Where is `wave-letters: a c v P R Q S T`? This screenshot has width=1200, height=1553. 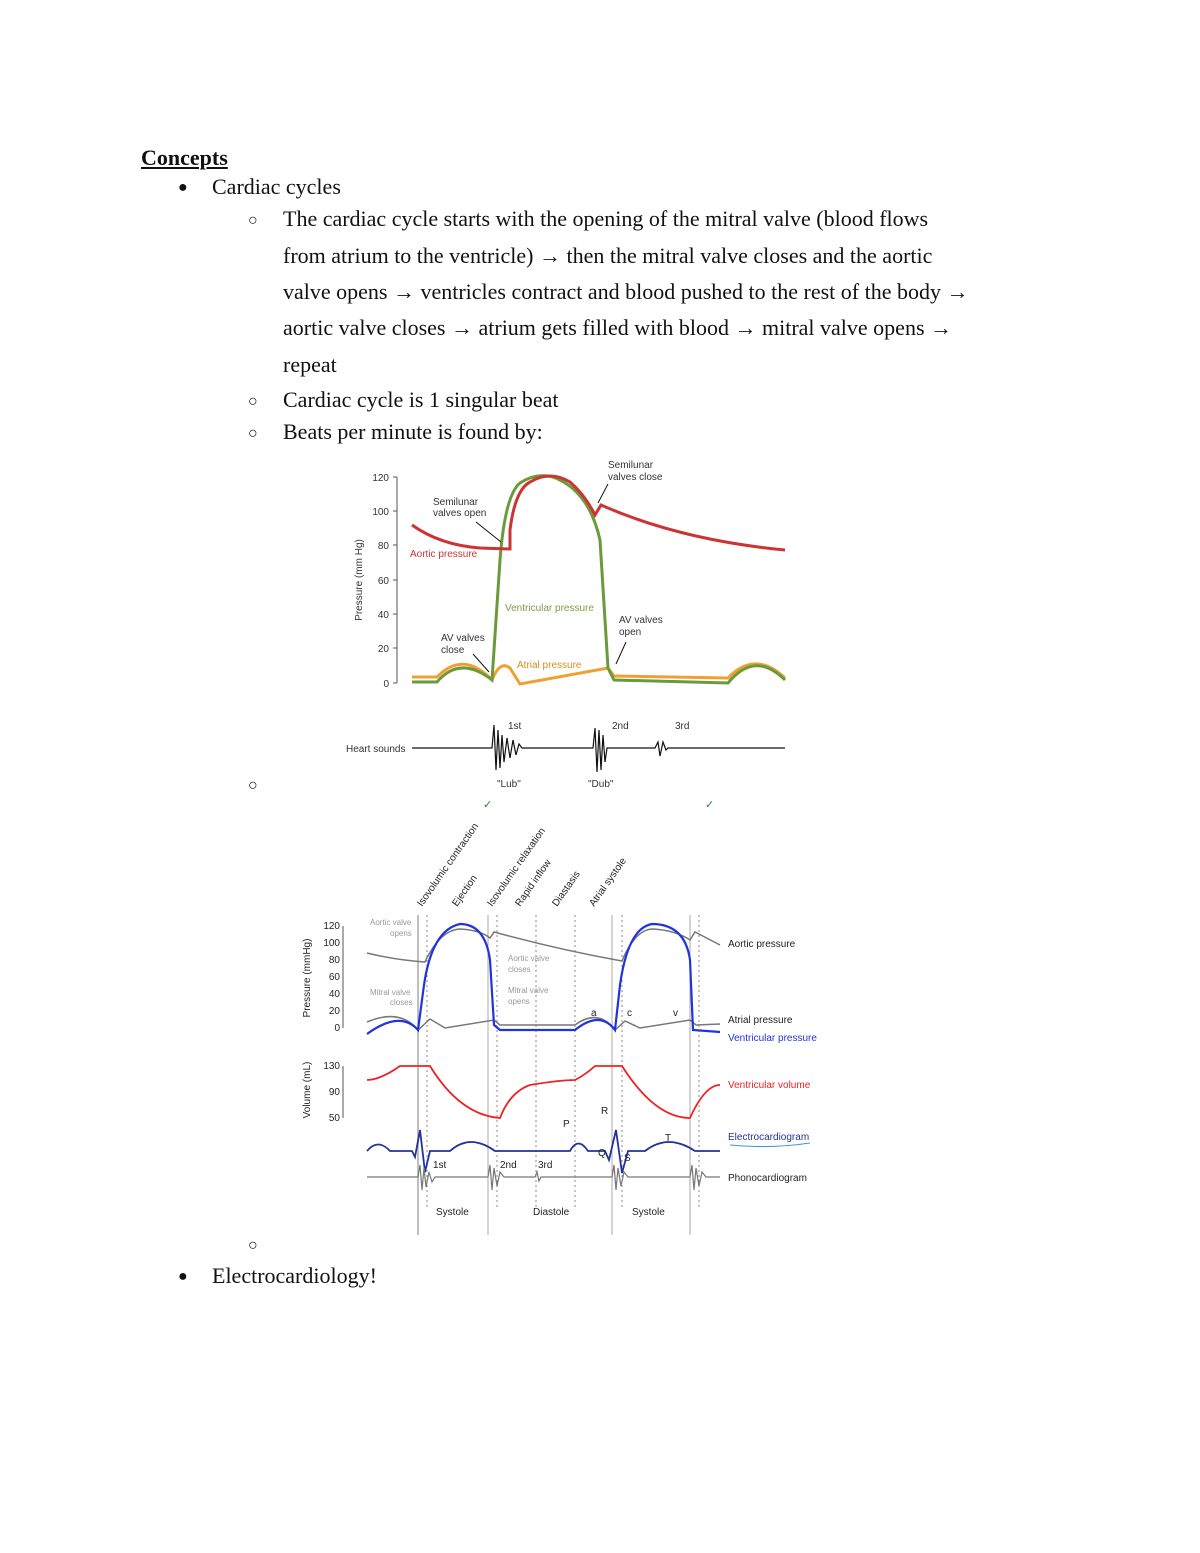 wave-letters: a c v P R Q S T is located at coordinates (620, 1086).